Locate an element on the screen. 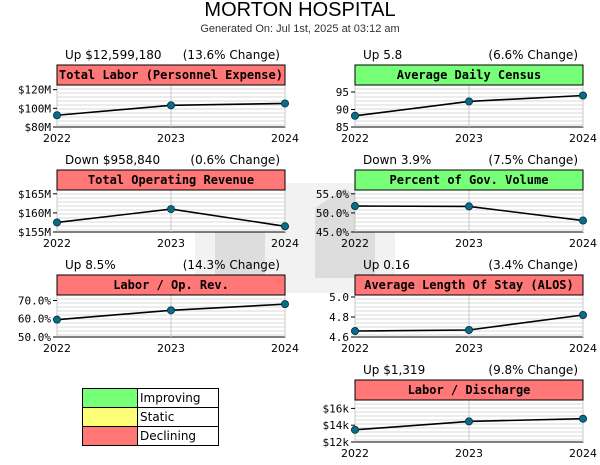  legend-item-declining: Declining is located at coordinates (150, 436).